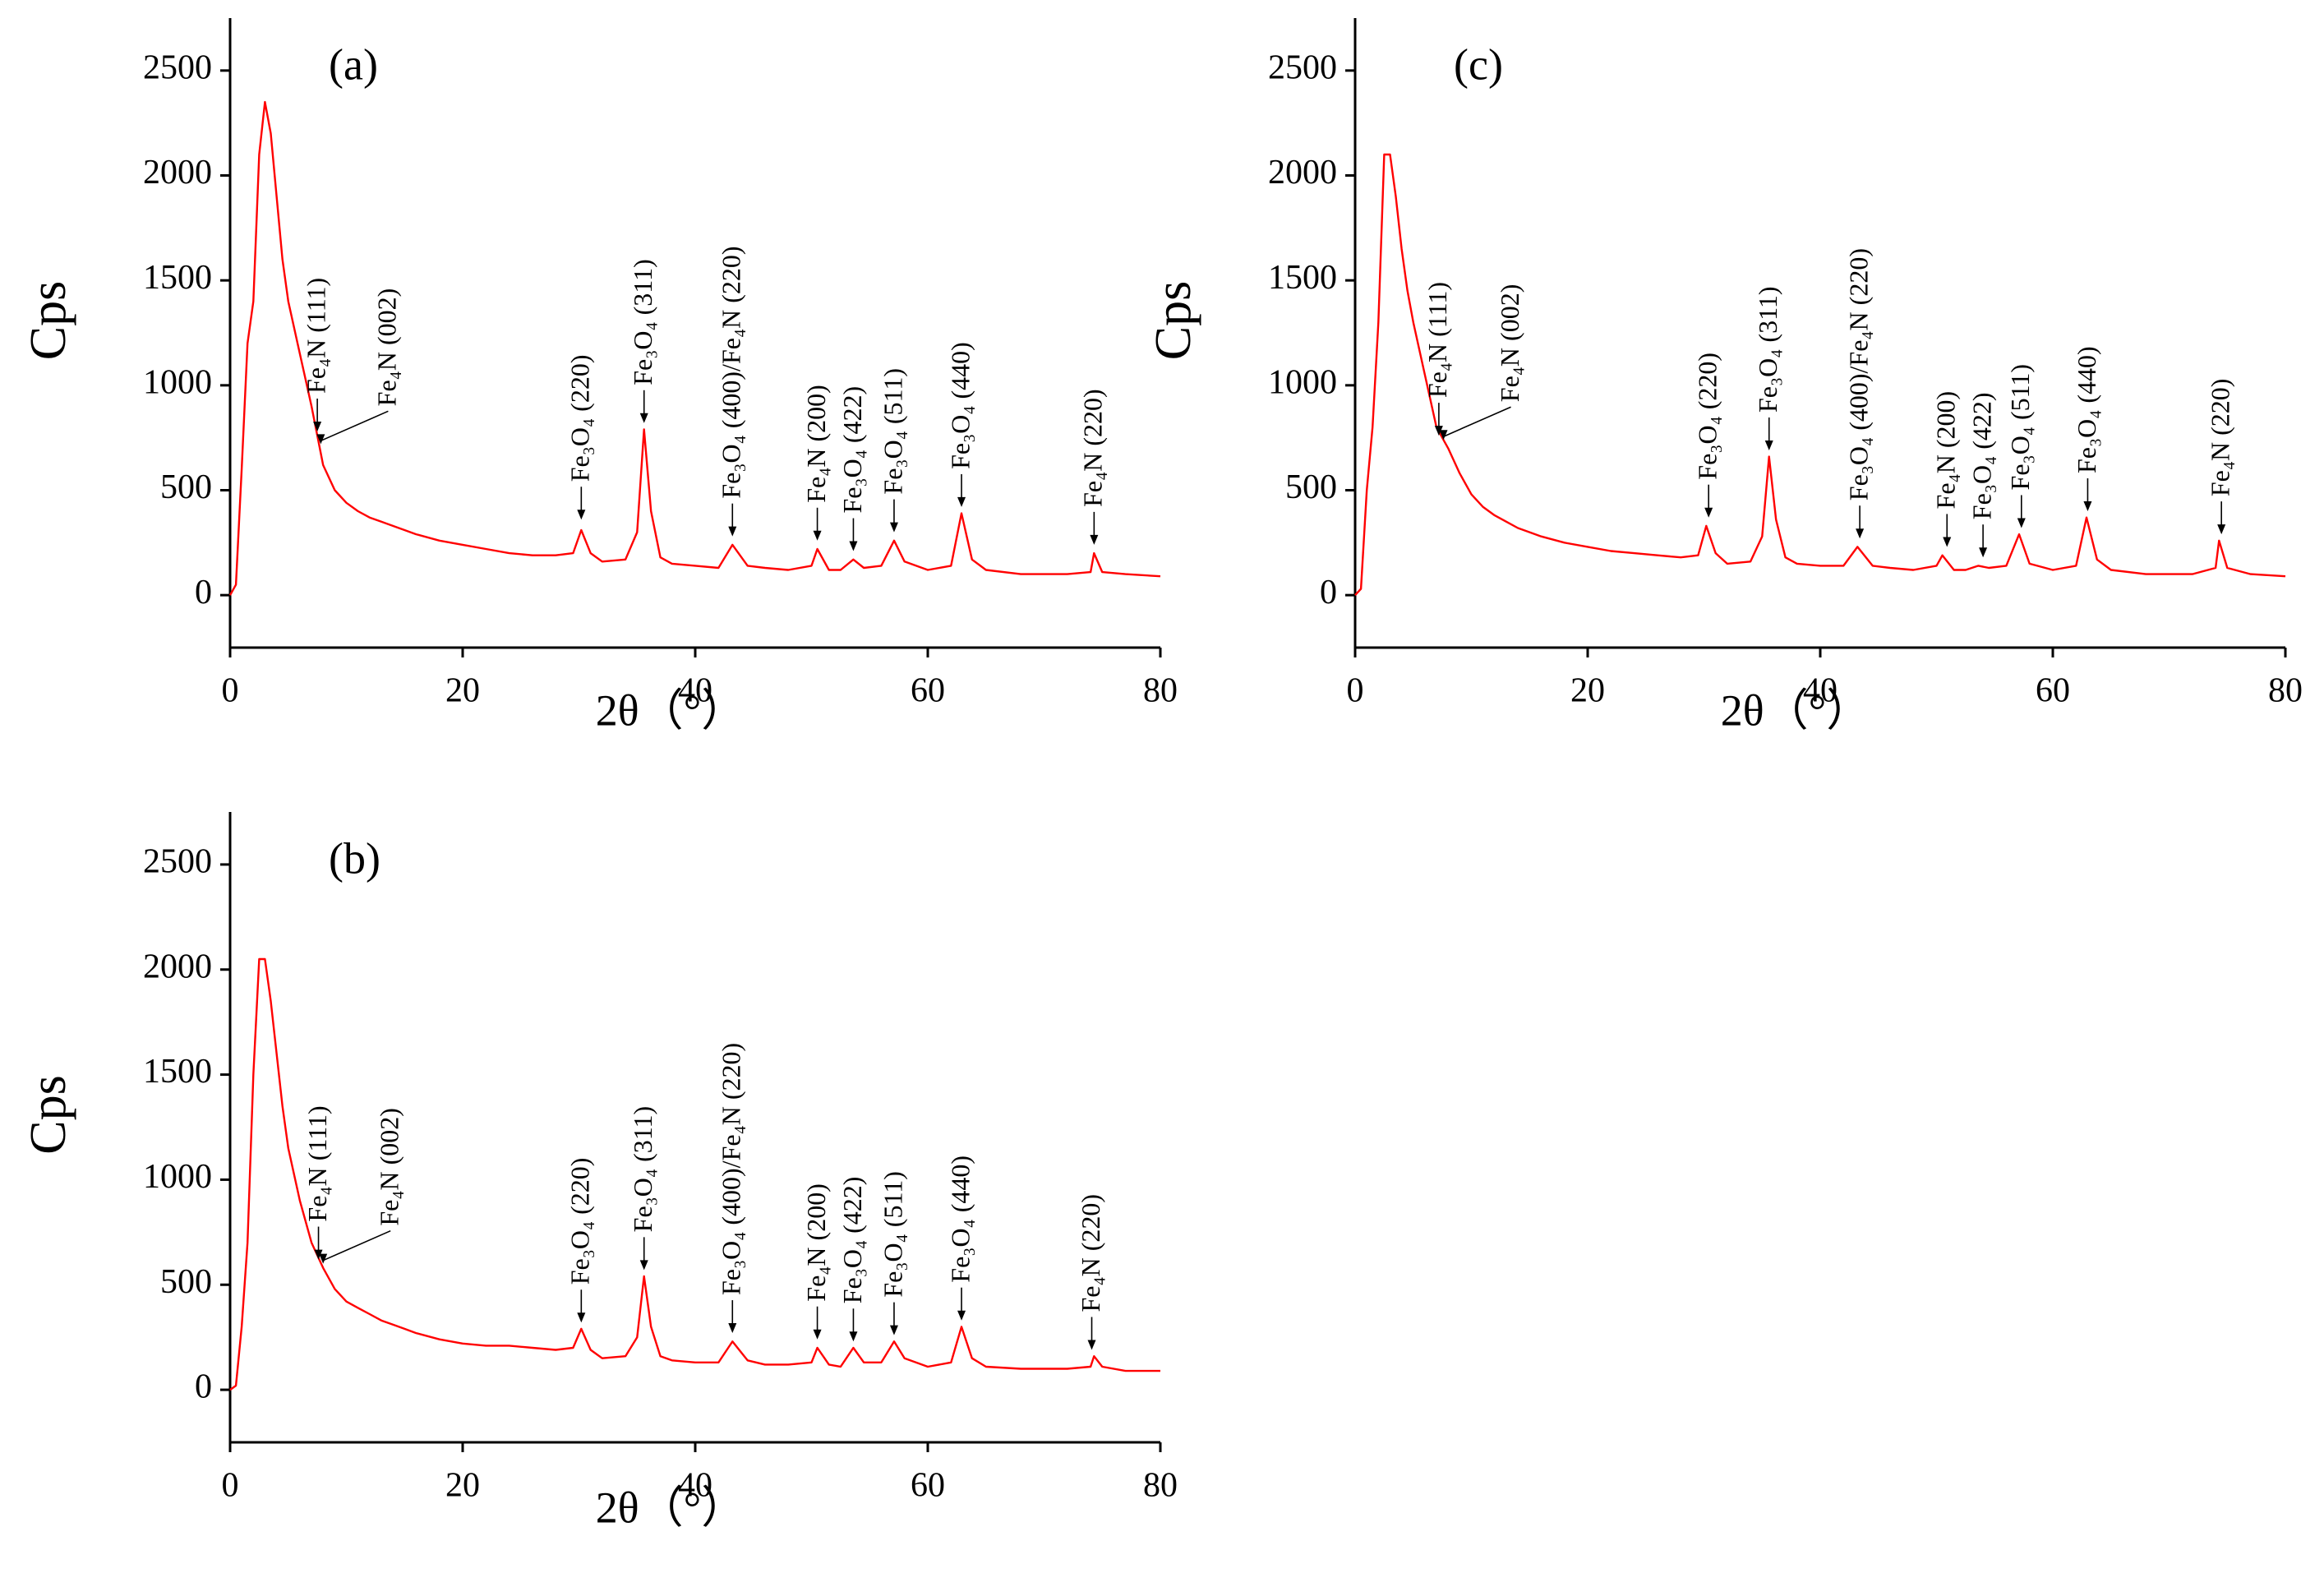 The image size is (2324, 1596). Describe the element at coordinates (1478, 64) in the screenshot. I see `panel-title: (c)` at that location.